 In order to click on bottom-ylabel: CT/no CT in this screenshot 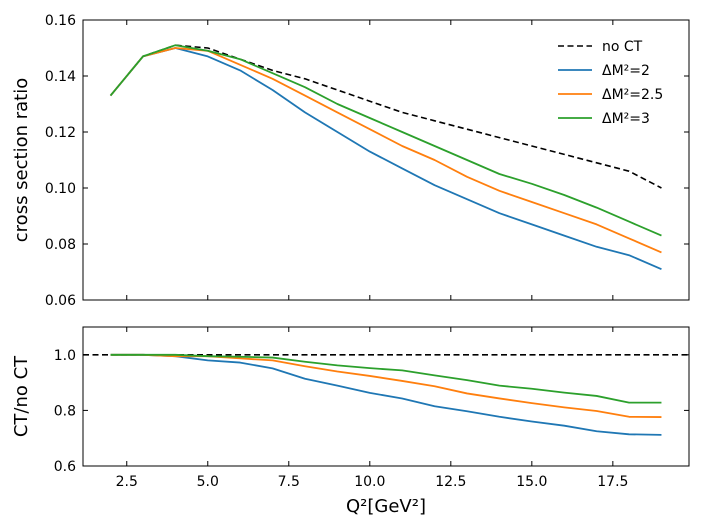, I will do `click(21, 396)`.